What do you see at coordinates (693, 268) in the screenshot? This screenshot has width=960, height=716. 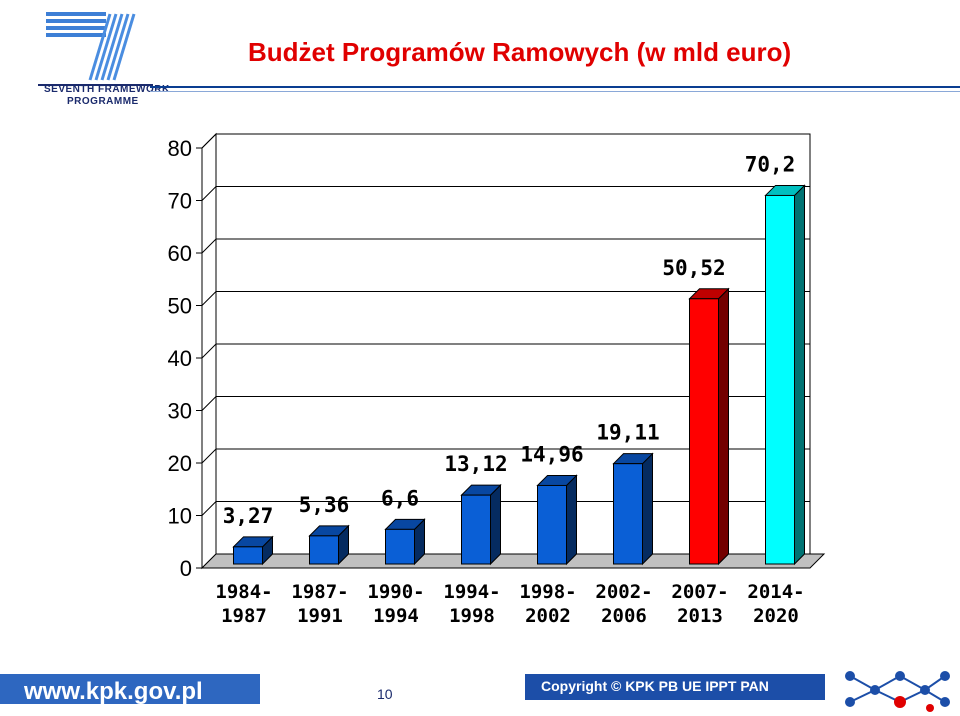 I see `data-label: 50,52` at bounding box center [693, 268].